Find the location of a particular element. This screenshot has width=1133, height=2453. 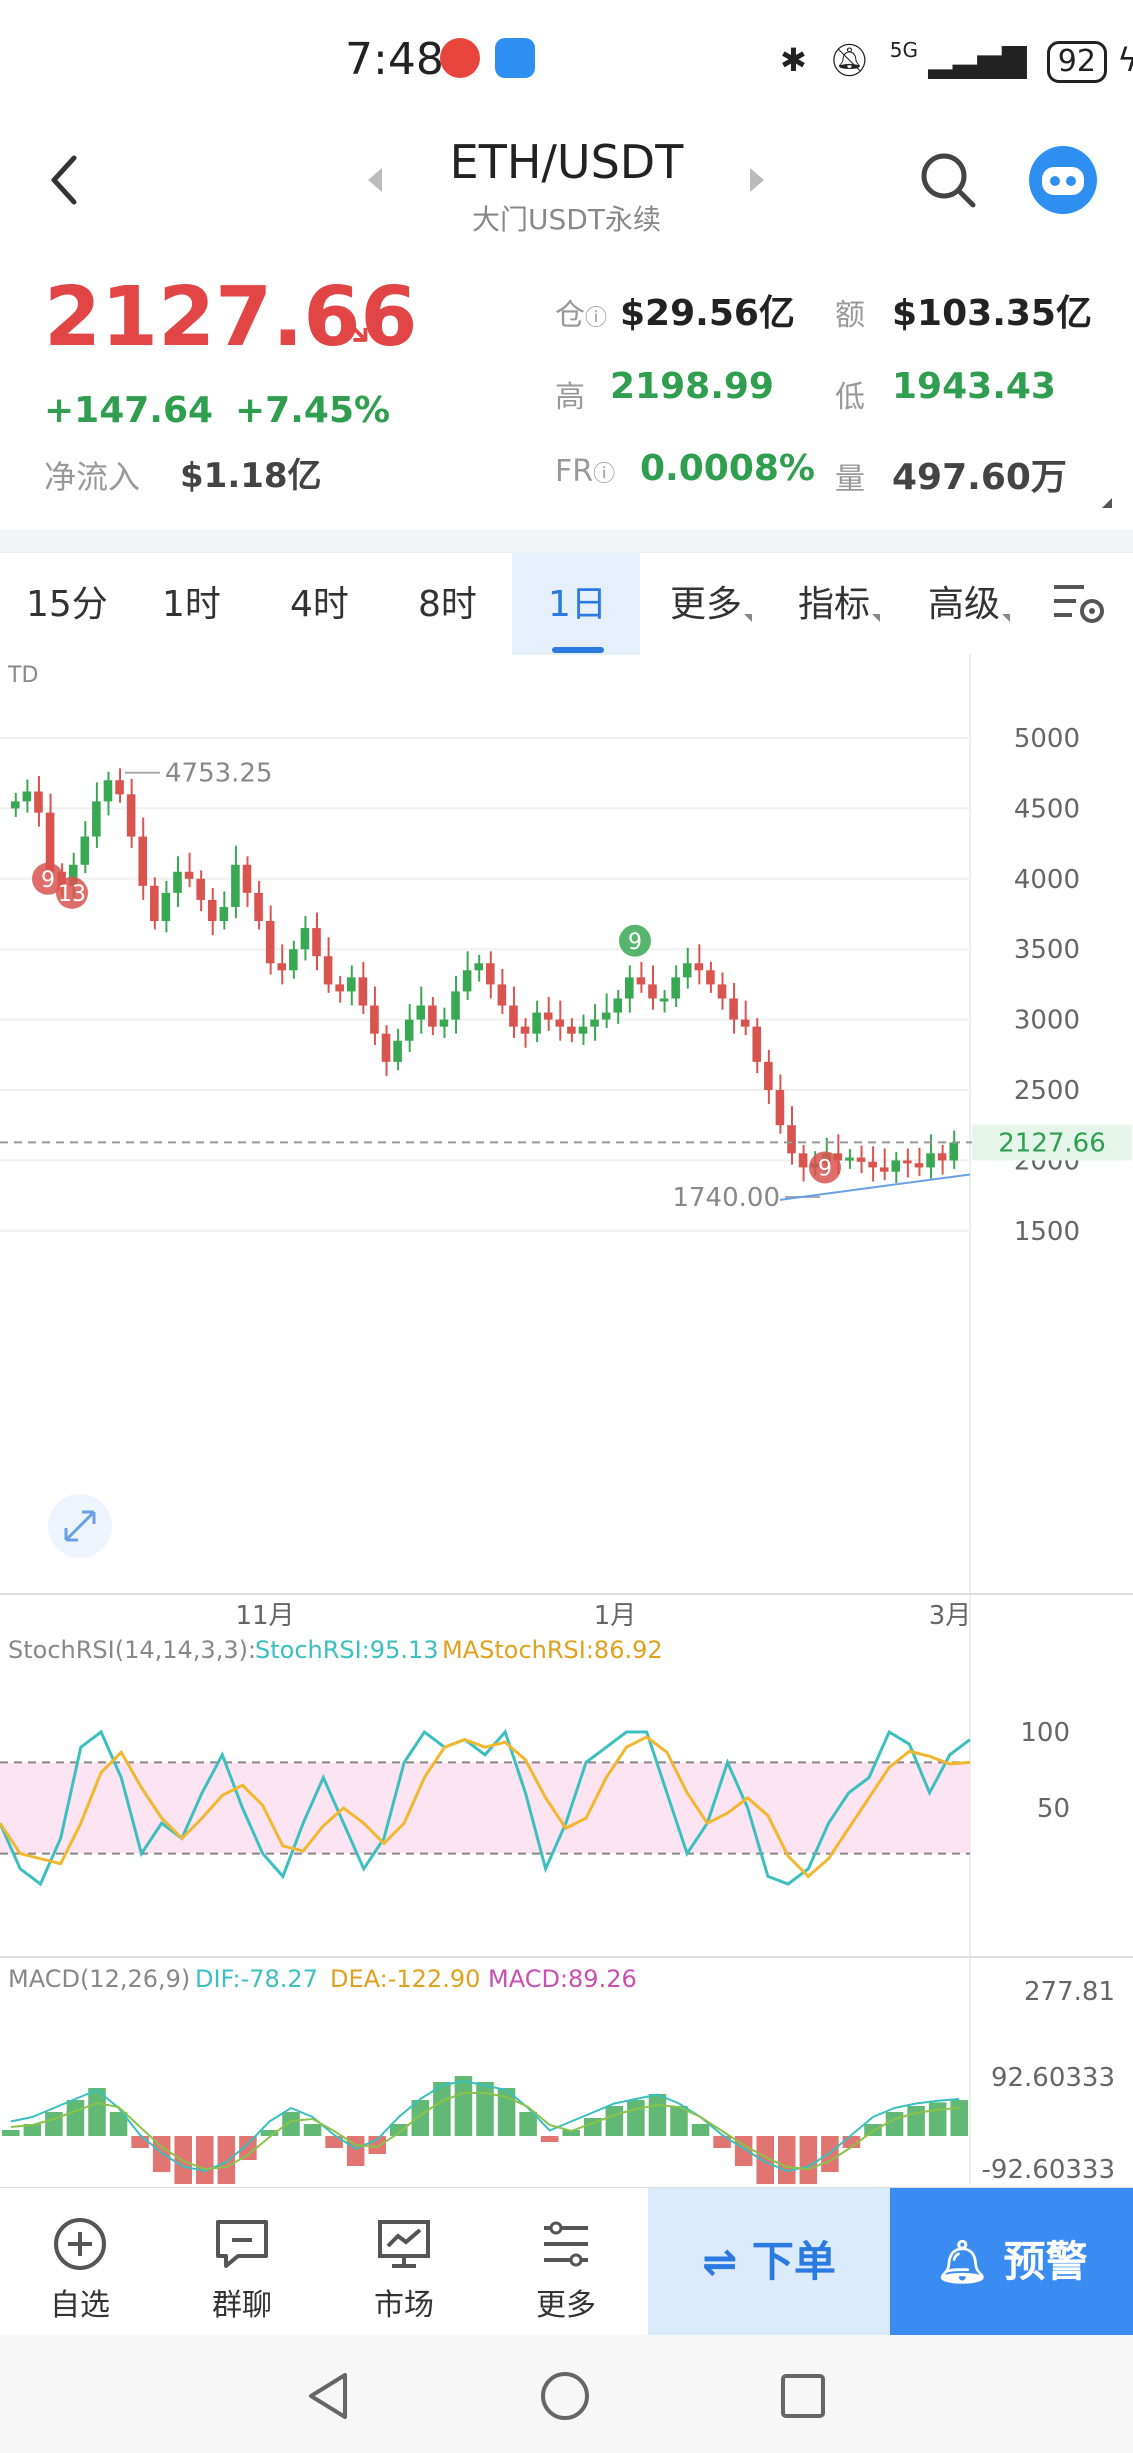

candlesticks is located at coordinates (484, 975).